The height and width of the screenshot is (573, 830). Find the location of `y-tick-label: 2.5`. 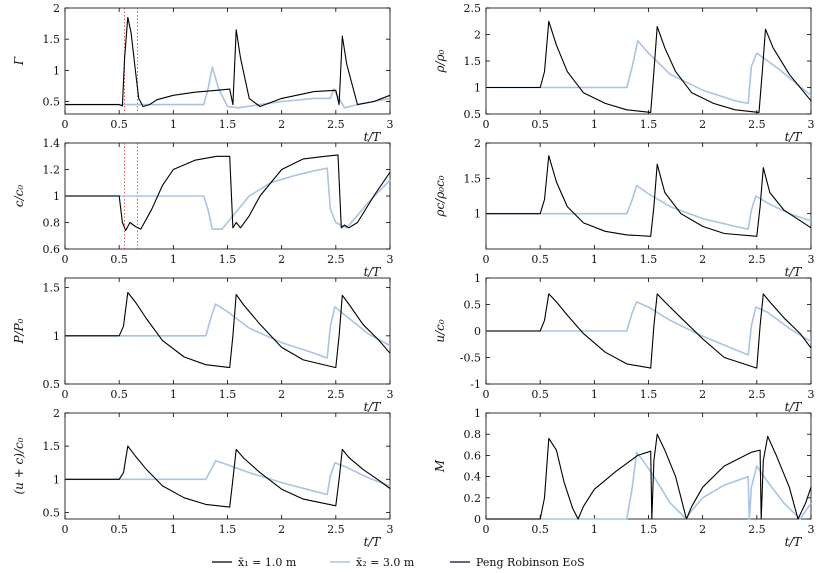

y-tick-label: 2.5 is located at coordinates (473, 8).